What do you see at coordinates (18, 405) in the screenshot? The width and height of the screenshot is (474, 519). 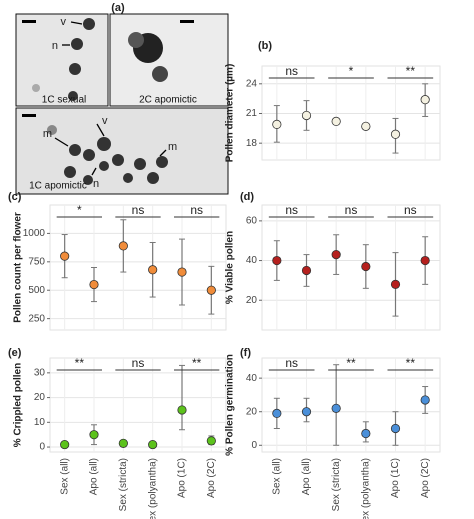 I see `y-axis-label: % Crippled pollen` at bounding box center [18, 405].